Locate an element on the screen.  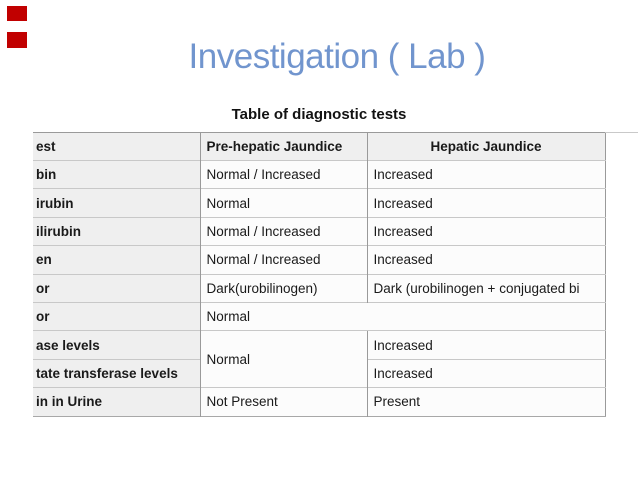
table-caption: Table of diagnostic tests is located at coordinates (319, 114).